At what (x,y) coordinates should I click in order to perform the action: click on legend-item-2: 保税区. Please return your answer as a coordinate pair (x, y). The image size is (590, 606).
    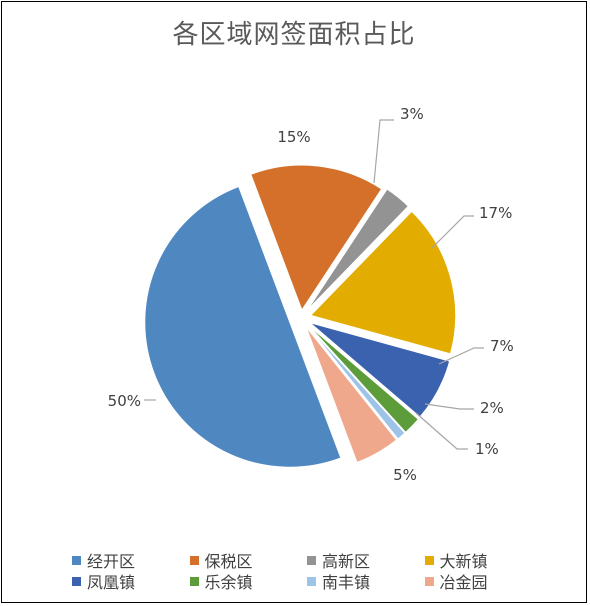
    Looking at the image, I should click on (248, 560).